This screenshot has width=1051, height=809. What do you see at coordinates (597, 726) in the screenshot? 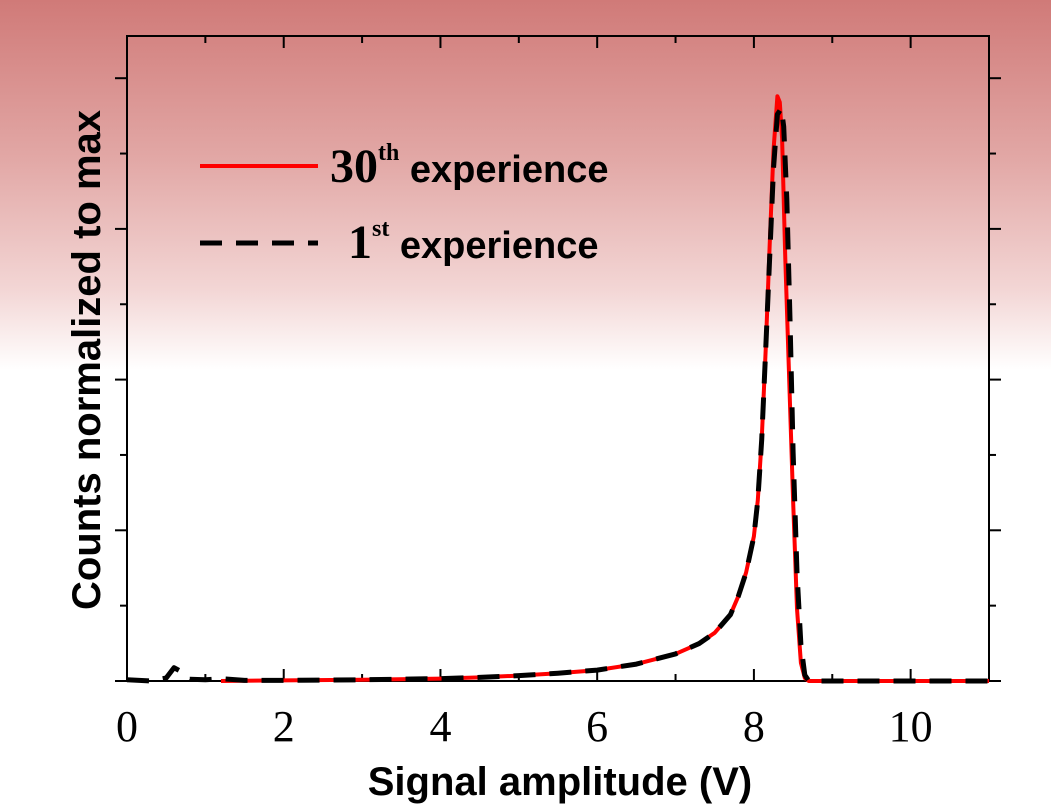
I see `x-tick-label: 6` at bounding box center [597, 726].